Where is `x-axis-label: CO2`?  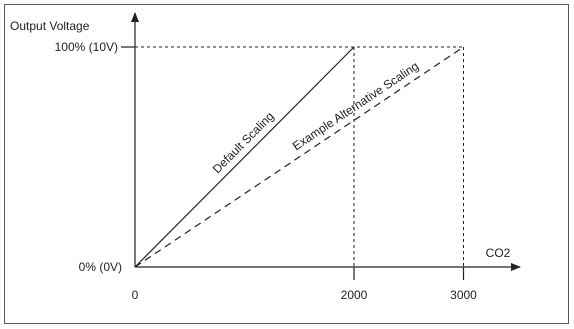
x-axis-label: CO2 is located at coordinates (498, 253).